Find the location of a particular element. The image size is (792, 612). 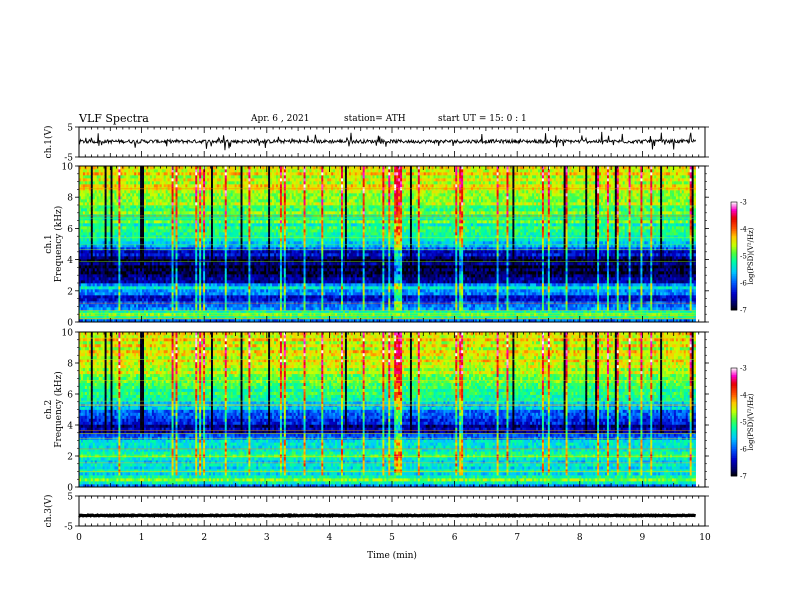

ch1-waveform-trace is located at coordinates (387, 141).